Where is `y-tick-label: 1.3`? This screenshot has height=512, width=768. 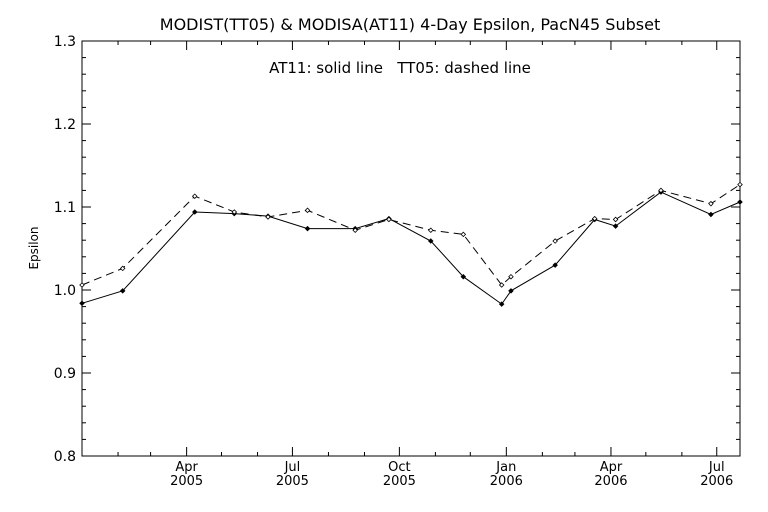
y-tick-label: 1.3 is located at coordinates (65, 42).